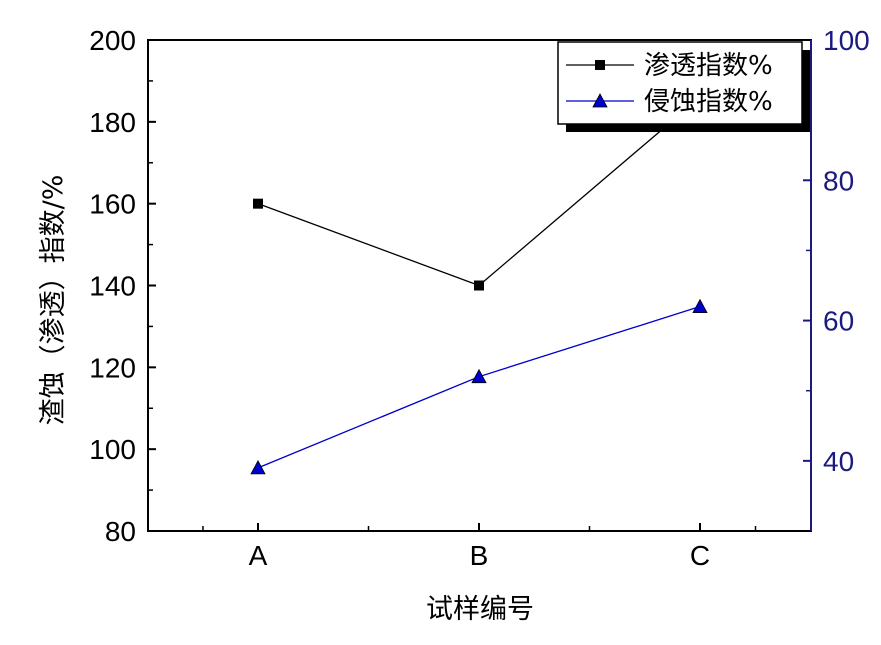 This screenshot has height=645, width=881. I want to click on right-axis-ticks: 40 60 80 100, so click(836, 278).